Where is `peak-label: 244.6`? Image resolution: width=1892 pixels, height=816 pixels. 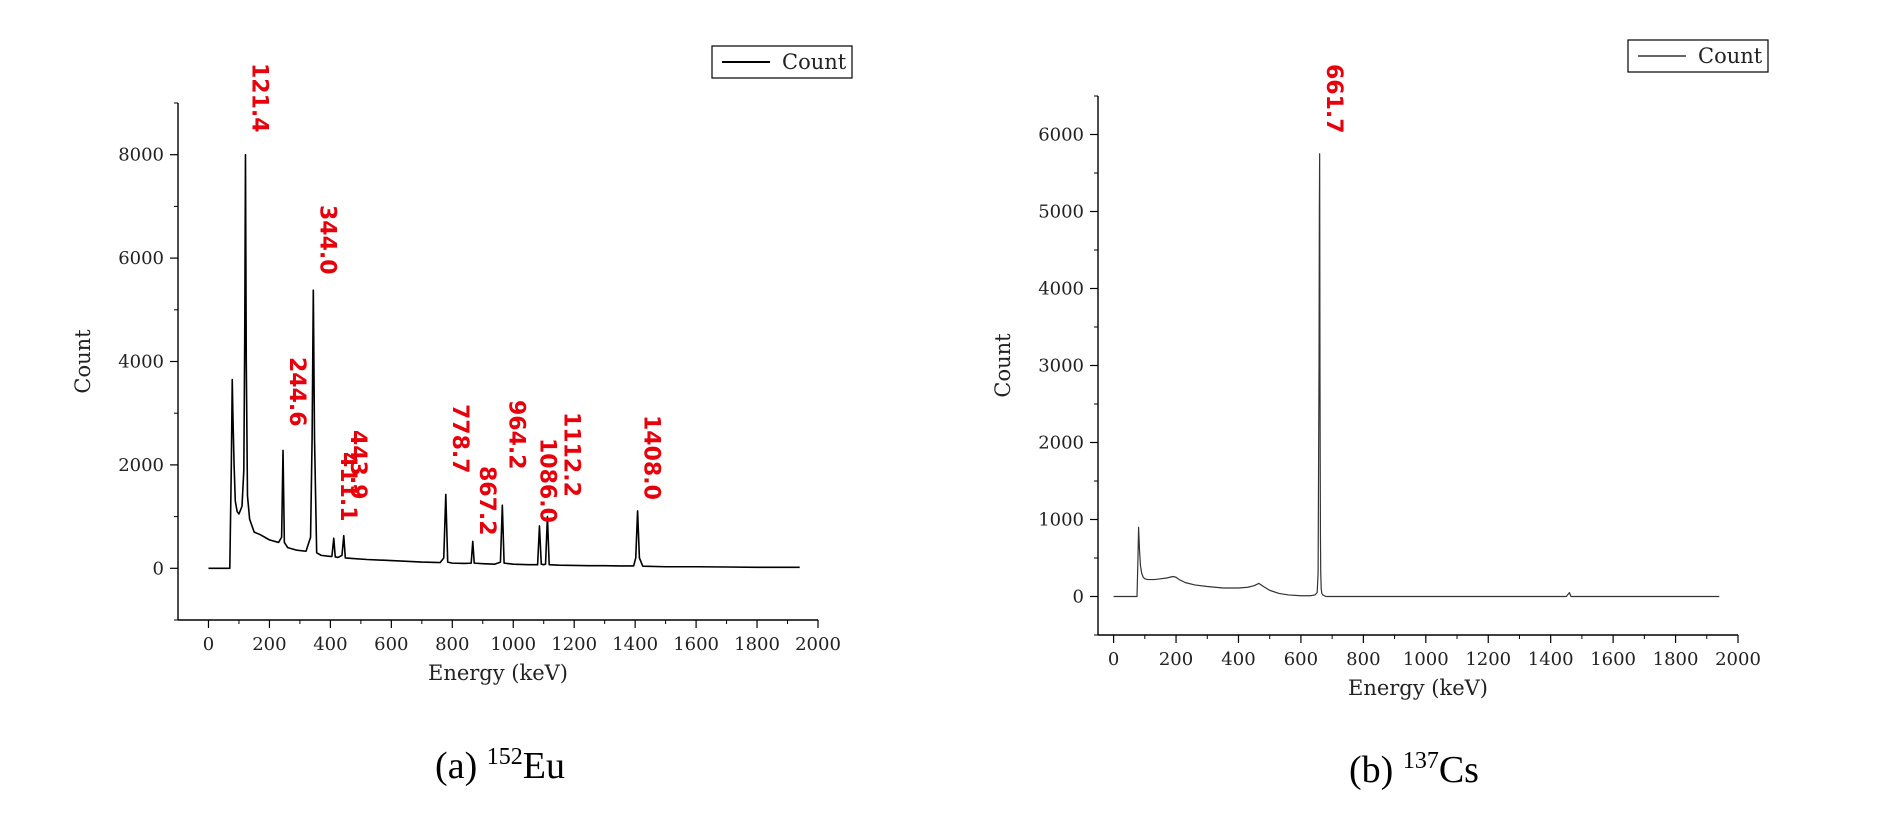
peak-label: 244.6 is located at coordinates (296, 392).